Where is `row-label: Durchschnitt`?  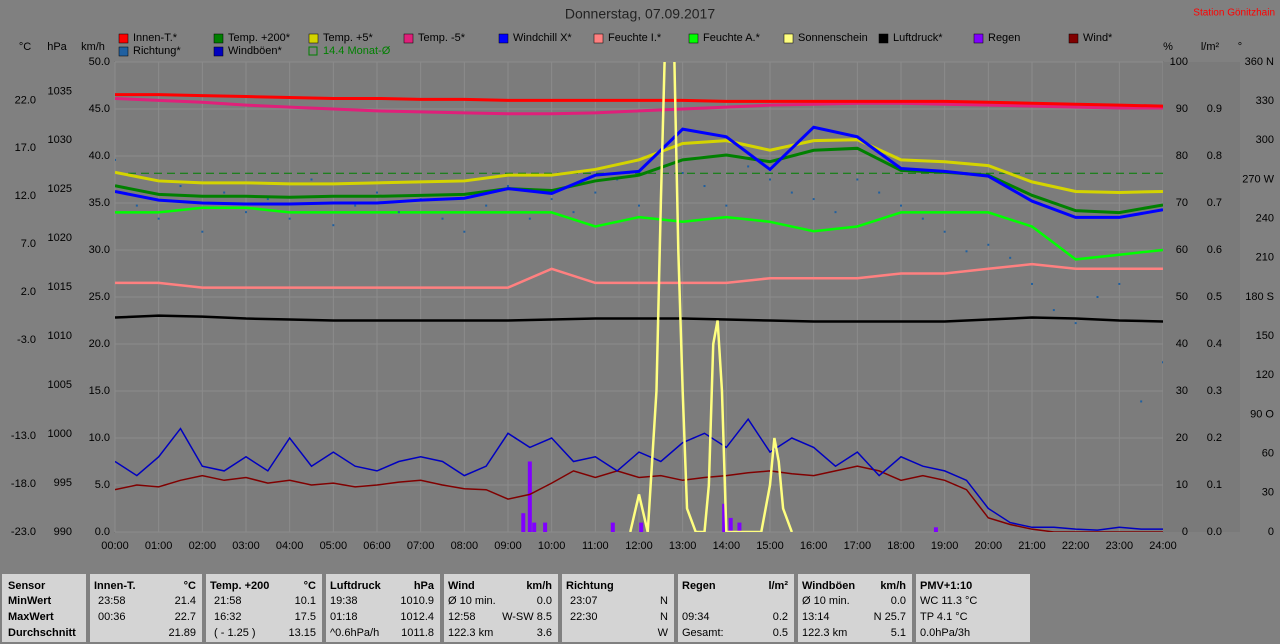
row-label: Durchschnitt is located at coordinates (42, 633).